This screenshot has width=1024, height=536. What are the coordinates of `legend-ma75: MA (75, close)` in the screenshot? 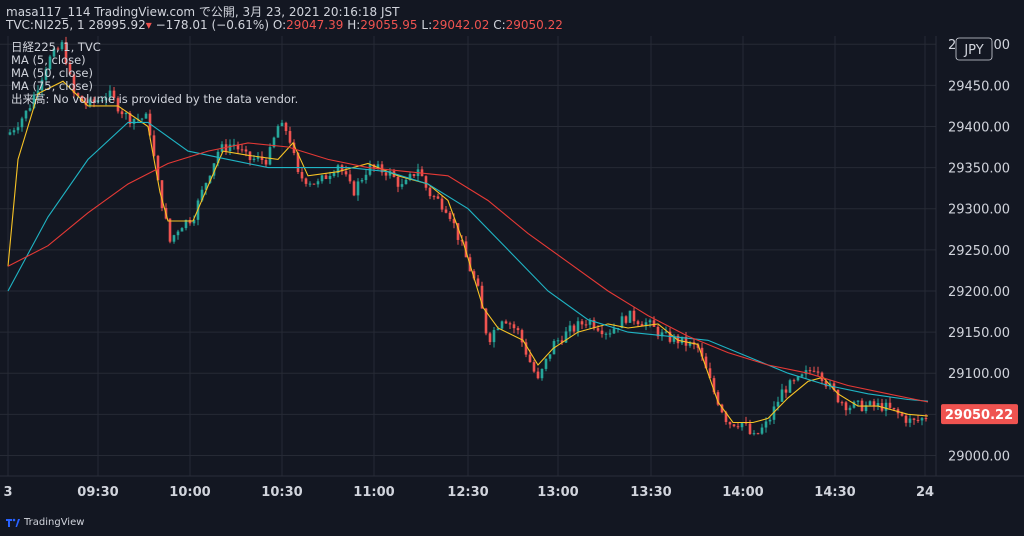 It's located at (52, 86).